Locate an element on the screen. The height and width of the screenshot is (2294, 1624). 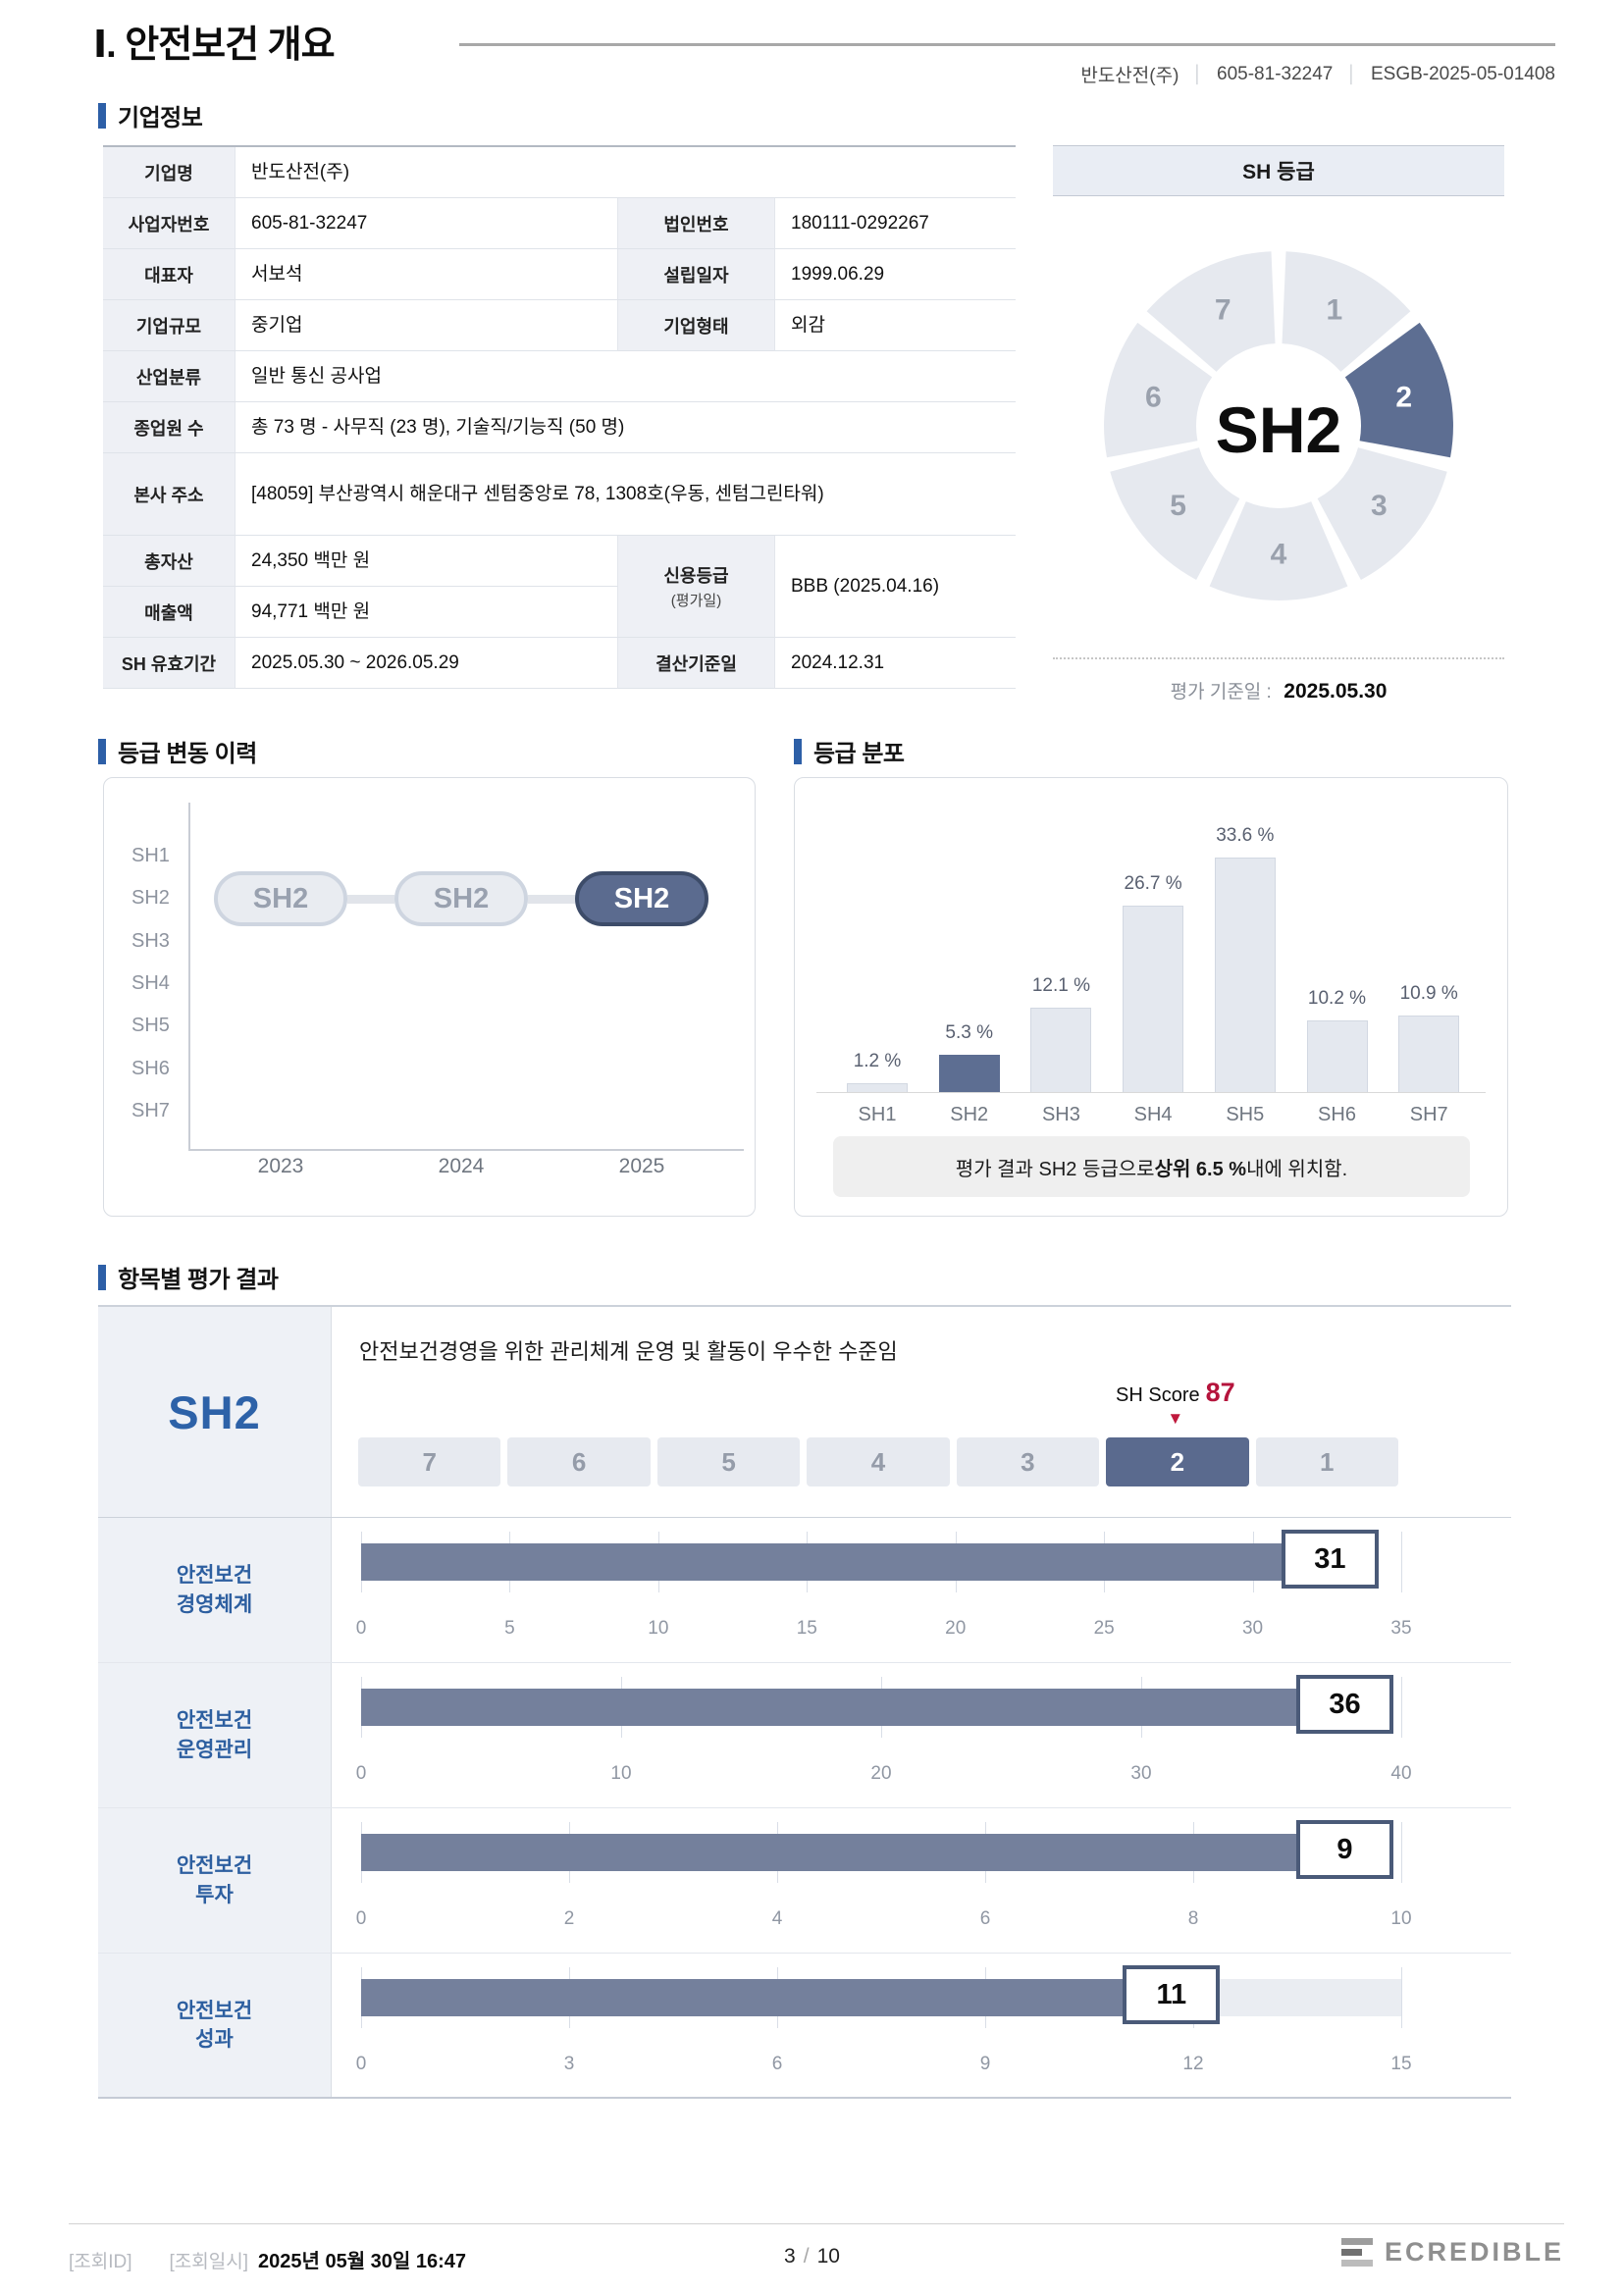
score-bar is located at coordinates (743, 1997).